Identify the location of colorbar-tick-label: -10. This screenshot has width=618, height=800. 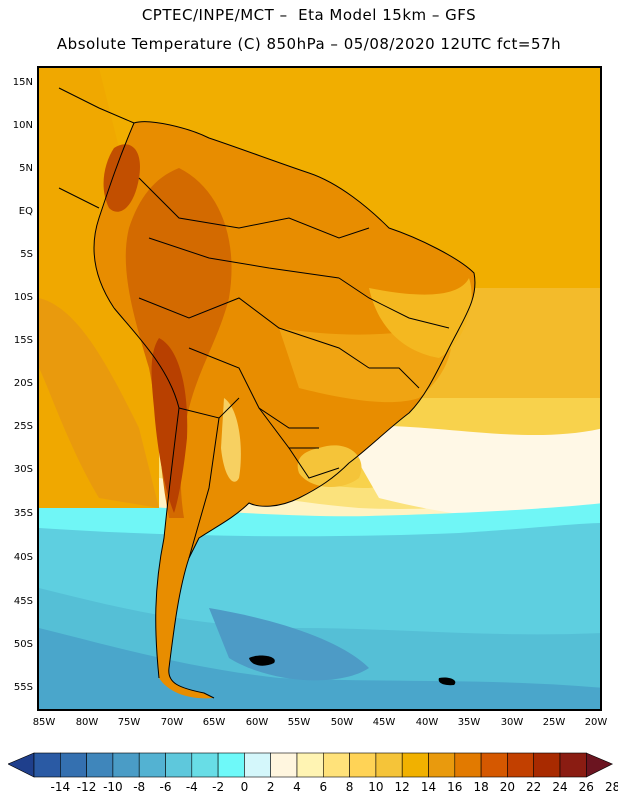
(113, 787).